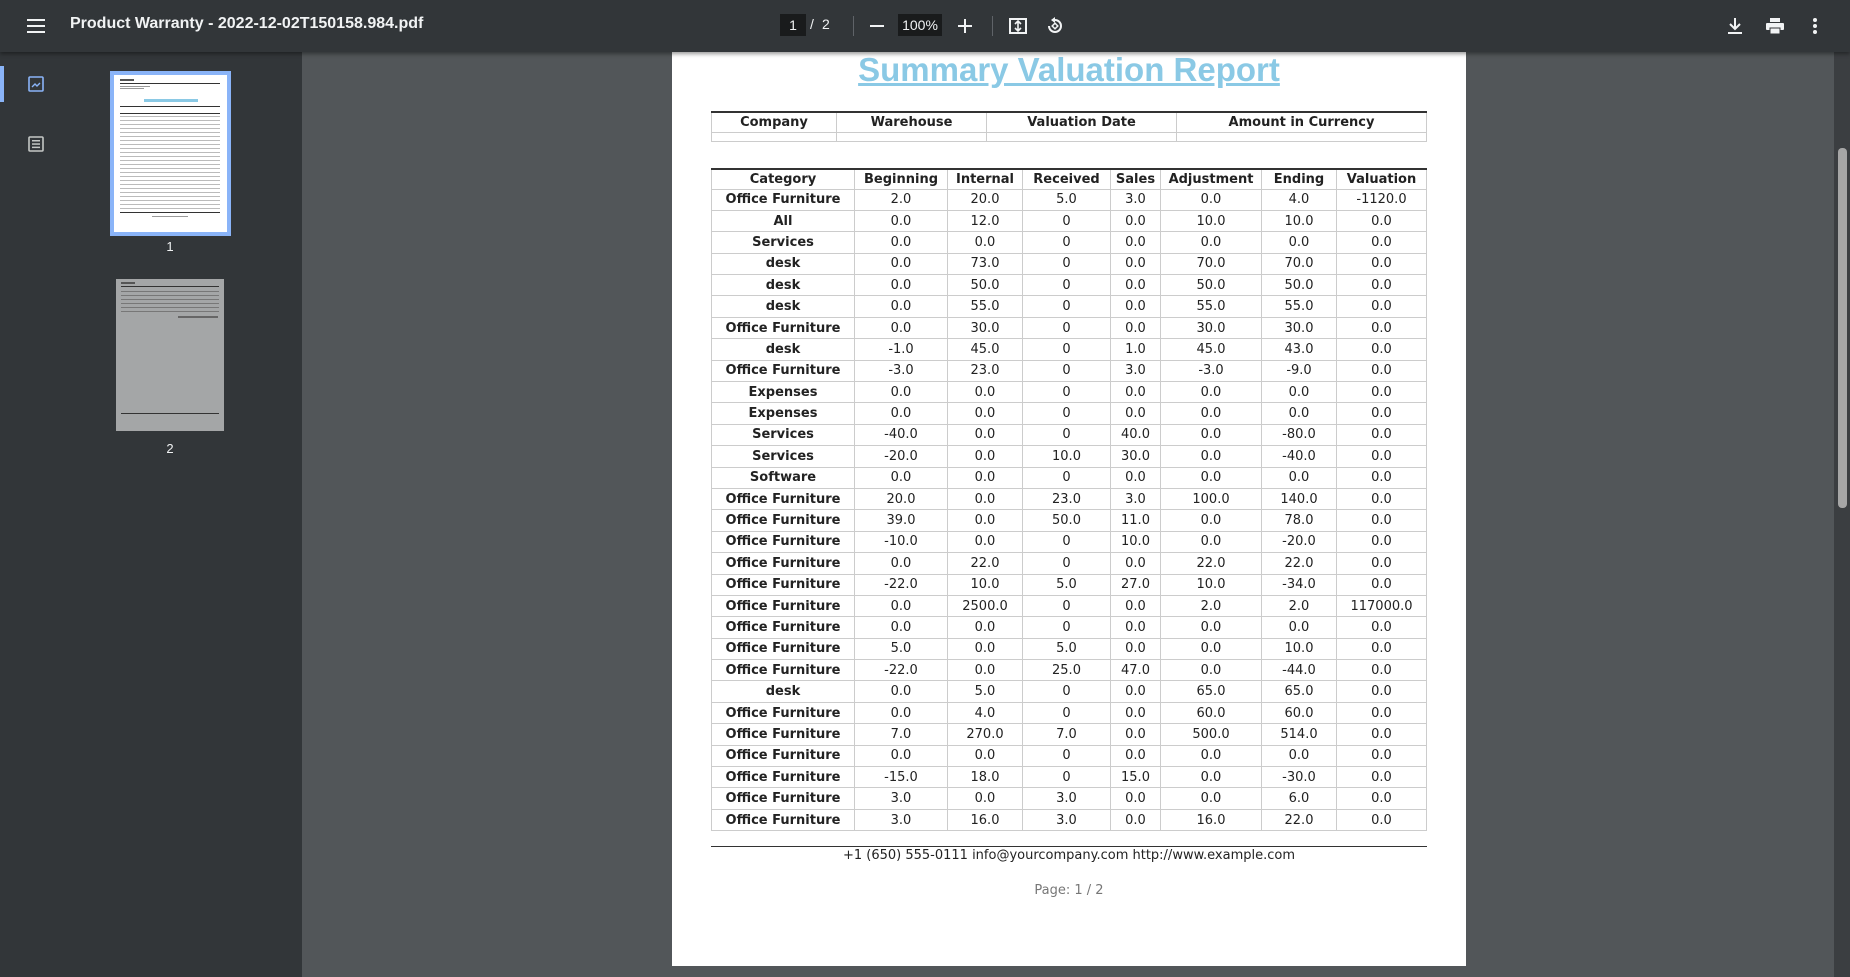 This screenshot has width=1850, height=977. What do you see at coordinates (877, 26) in the screenshot?
I see `zoom-out-icon` at bounding box center [877, 26].